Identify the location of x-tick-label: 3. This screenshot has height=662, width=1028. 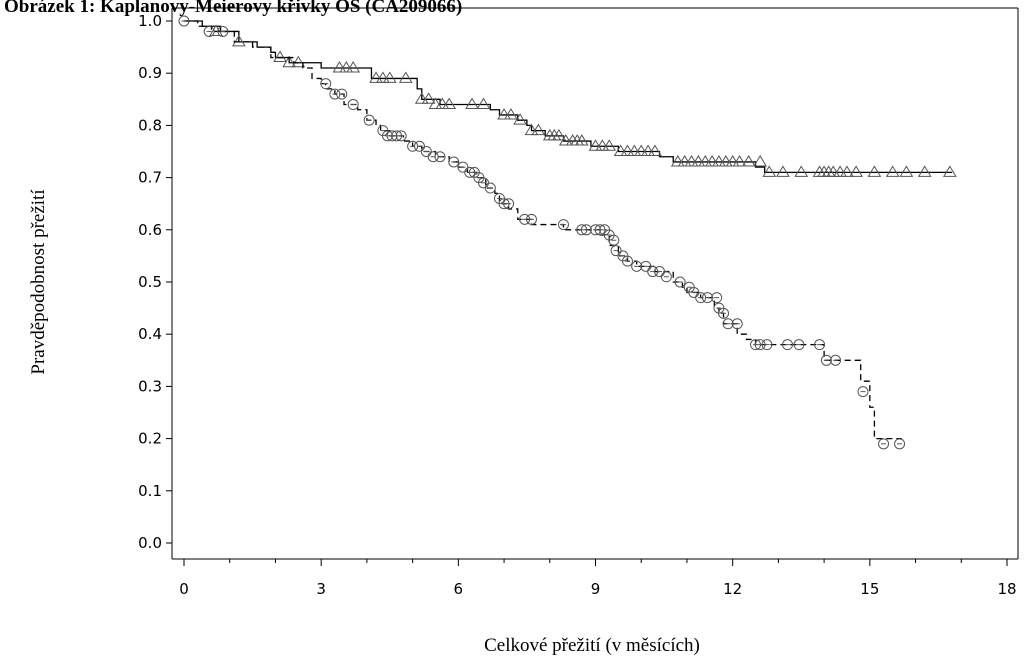
(321, 589).